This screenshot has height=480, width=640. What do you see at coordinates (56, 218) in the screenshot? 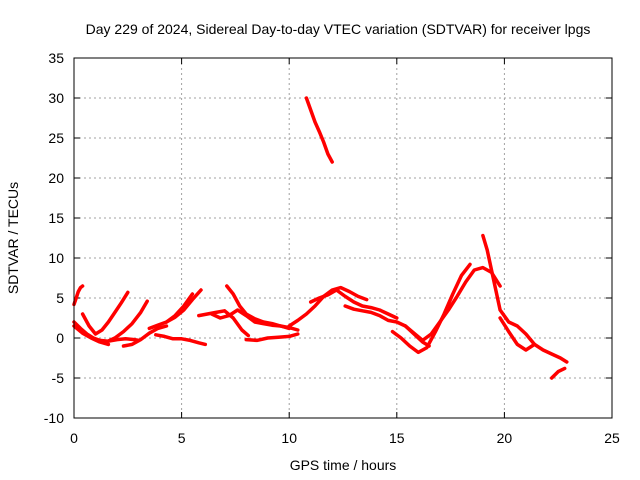
I see `y-tick-label: 15` at bounding box center [56, 218].